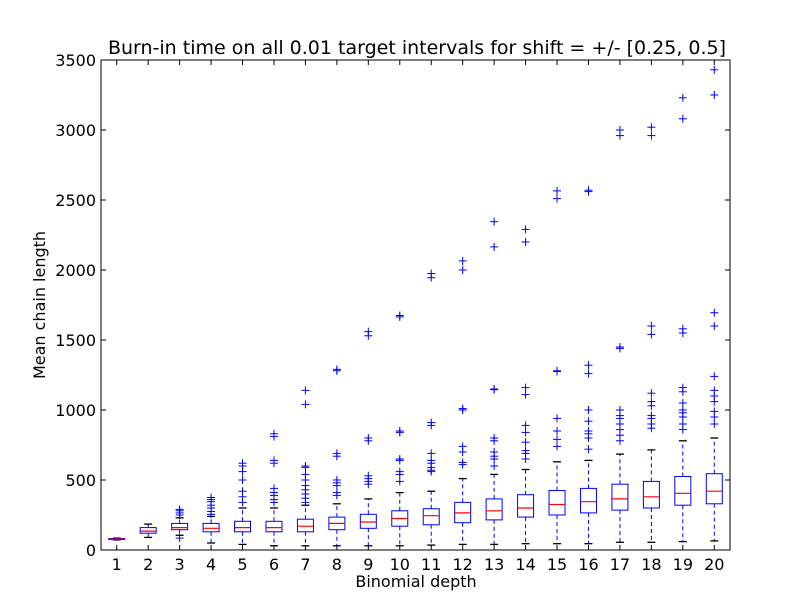  What do you see at coordinates (75, 130) in the screenshot?
I see `y-tick-label-3000: 3000` at bounding box center [75, 130].